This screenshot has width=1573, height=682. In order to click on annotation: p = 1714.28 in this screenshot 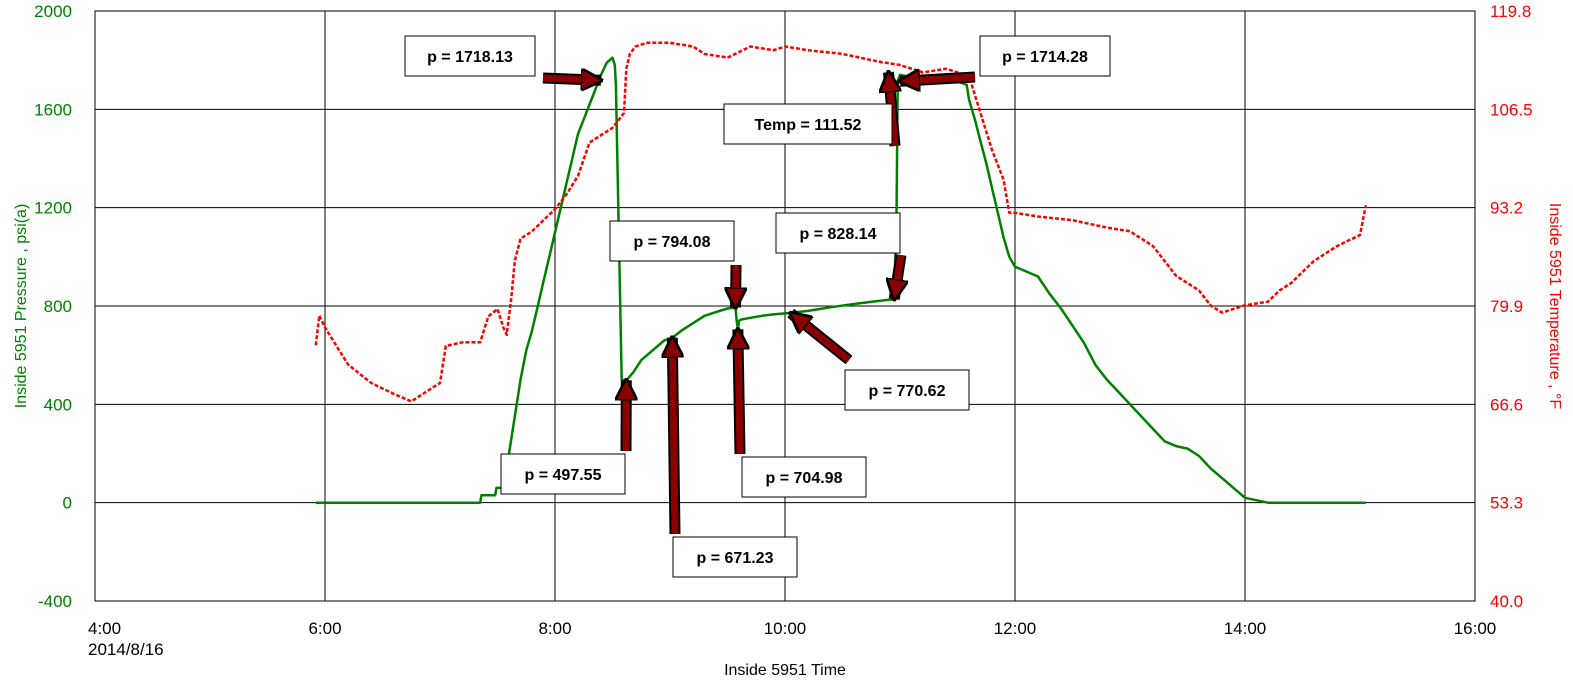, I will do `click(1005, 58)`.